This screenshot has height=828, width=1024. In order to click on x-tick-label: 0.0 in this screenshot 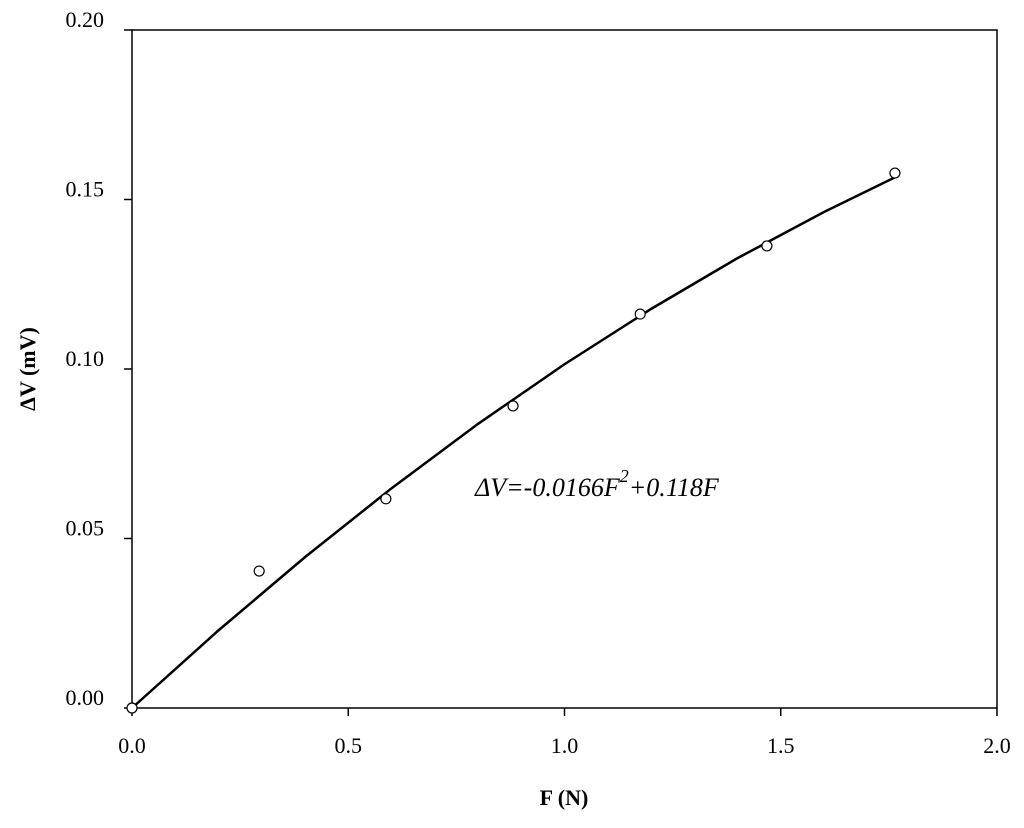, I will do `click(132, 745)`.